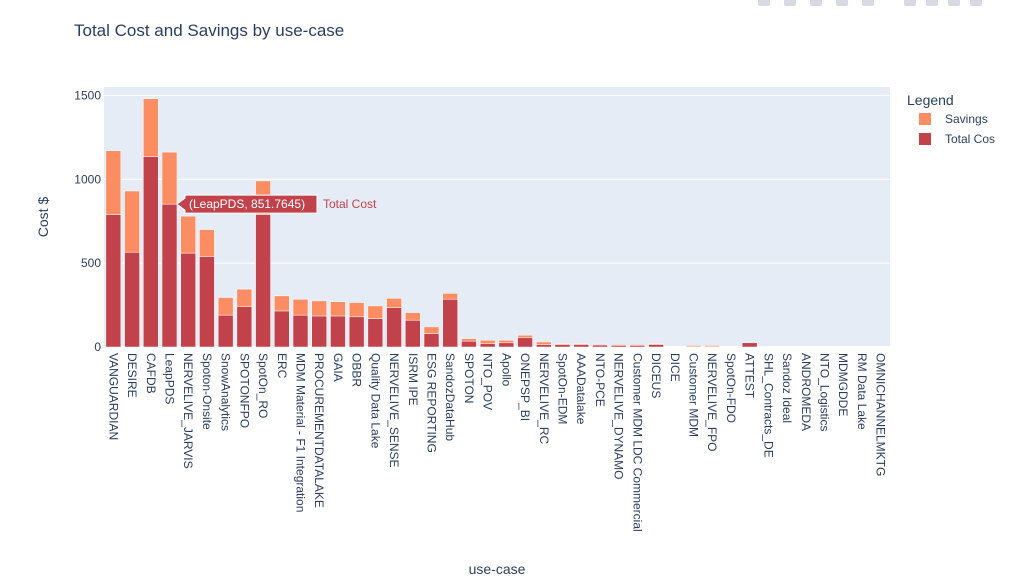 The height and width of the screenshot is (588, 1013). Describe the element at coordinates (790, 3) in the screenshot. I see `zoom-icon` at that location.